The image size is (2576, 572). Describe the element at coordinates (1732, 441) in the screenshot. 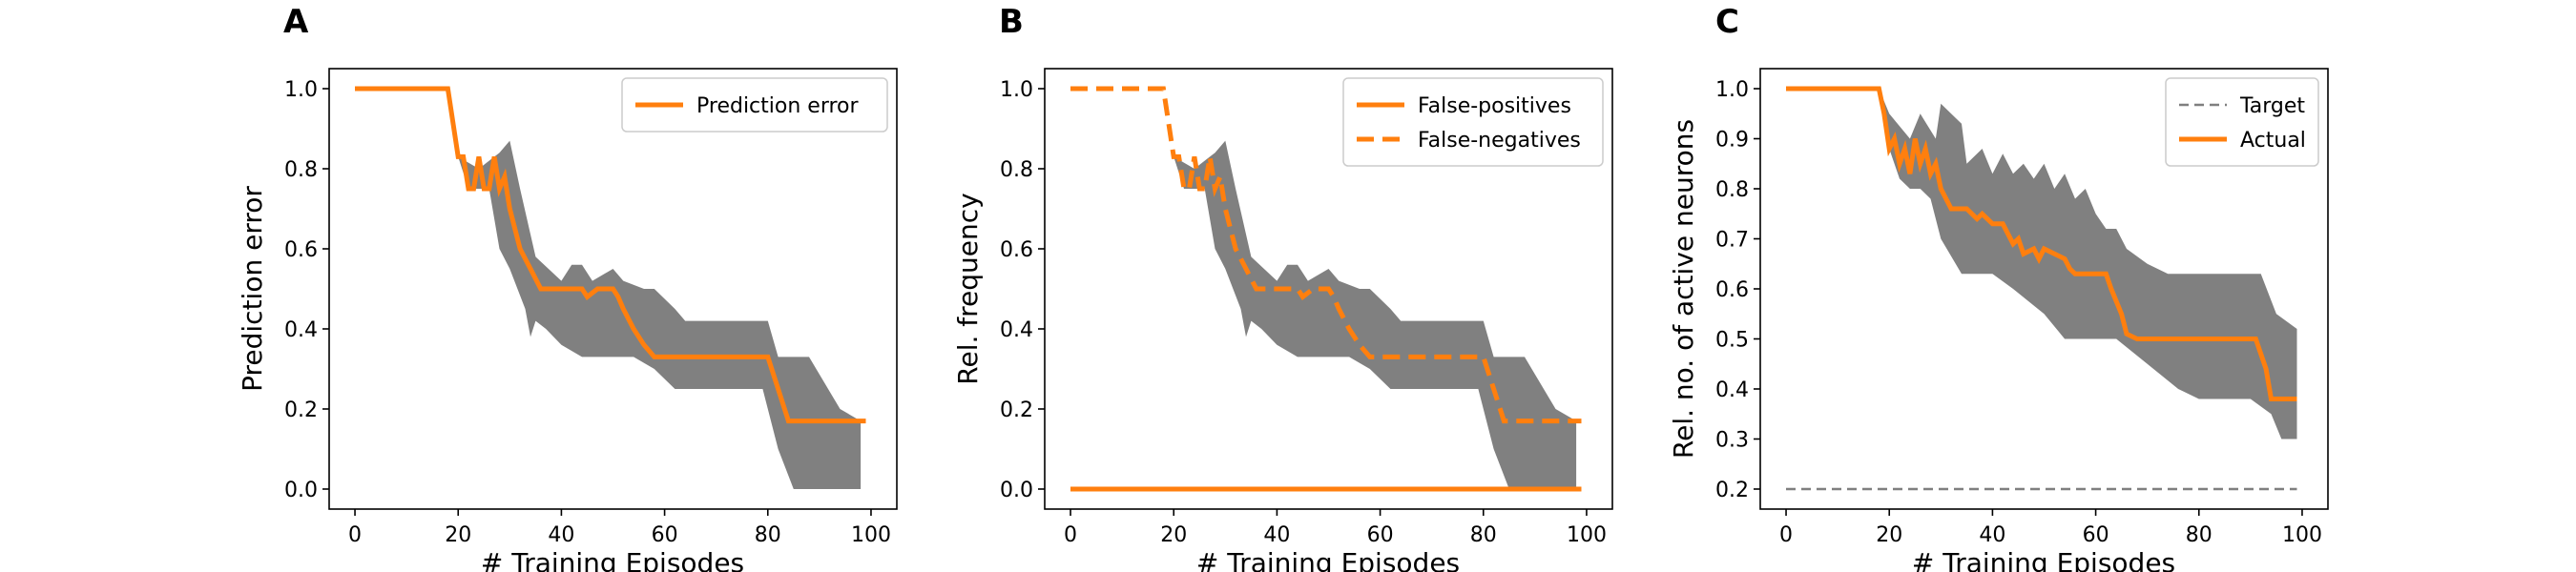

I see `y-tick-label: 0.3` at that location.